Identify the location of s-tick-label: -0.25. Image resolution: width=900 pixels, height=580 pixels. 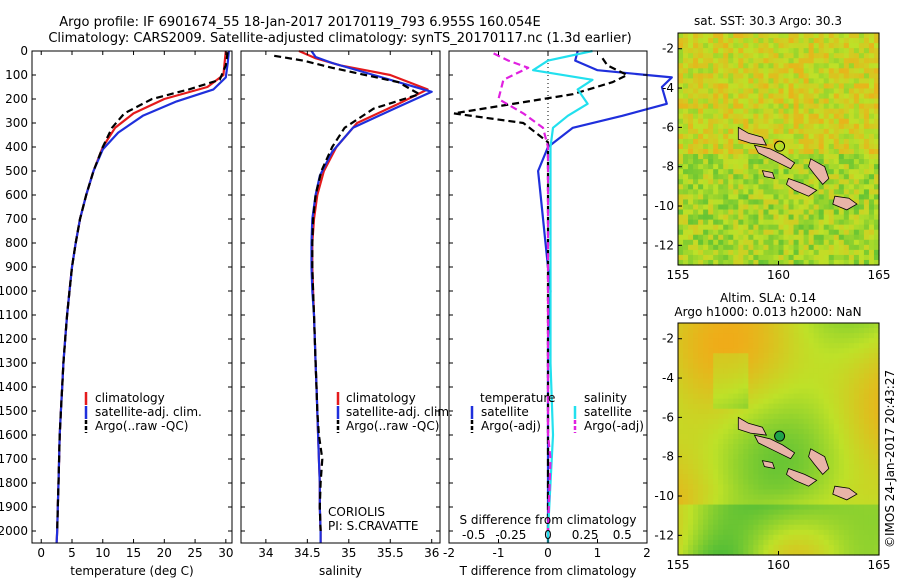
(510, 535).